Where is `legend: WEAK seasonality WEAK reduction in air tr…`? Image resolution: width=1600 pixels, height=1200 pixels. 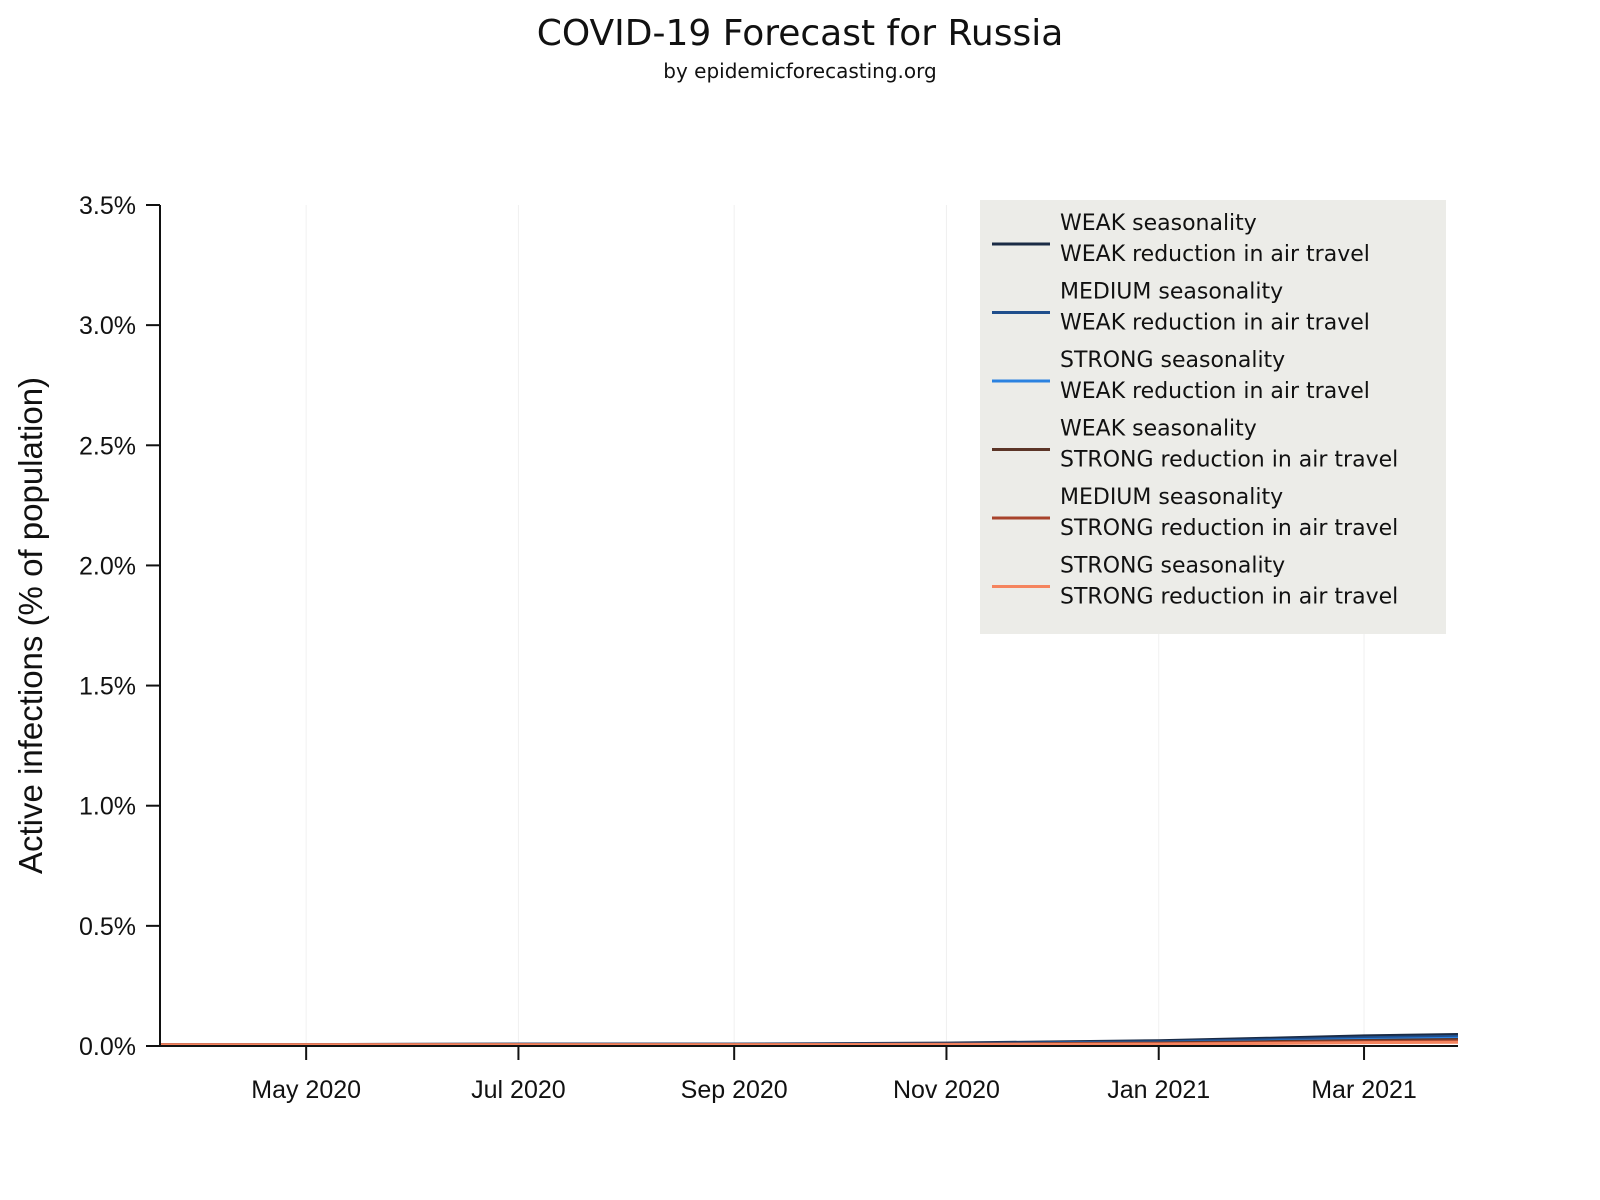 legend: WEAK seasonality WEAK reduction in air tr… is located at coordinates (1213, 417).